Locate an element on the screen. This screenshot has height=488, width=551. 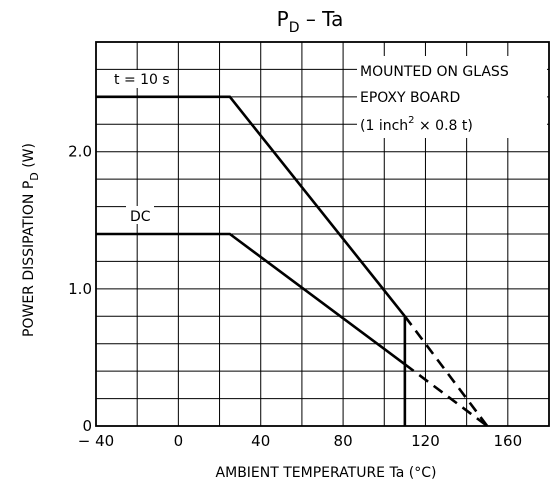
x-tick-label: 40 is located at coordinates (260, 441).